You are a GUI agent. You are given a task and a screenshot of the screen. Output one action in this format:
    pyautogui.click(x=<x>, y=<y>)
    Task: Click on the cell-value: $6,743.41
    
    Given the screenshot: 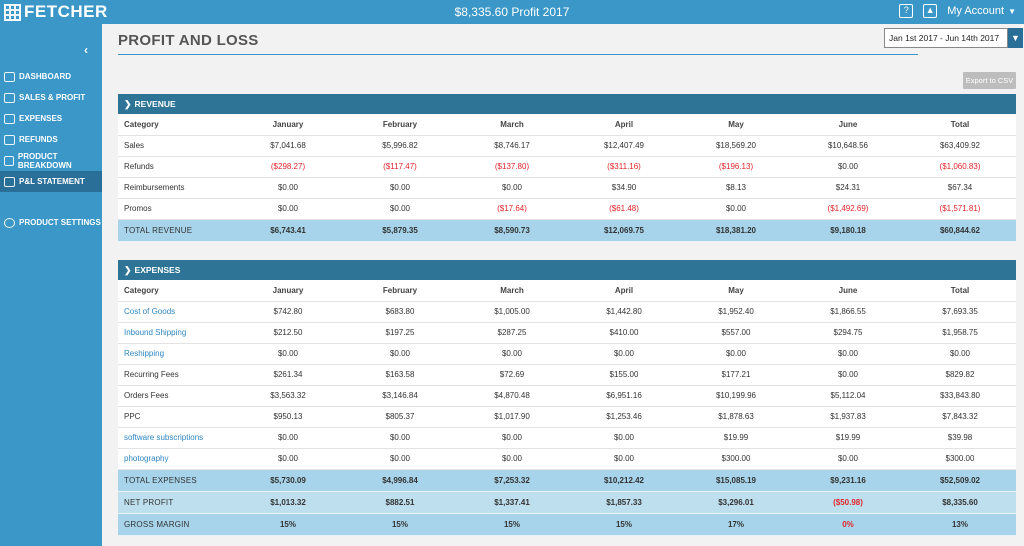 What is the action you would take?
    pyautogui.click(x=288, y=230)
    